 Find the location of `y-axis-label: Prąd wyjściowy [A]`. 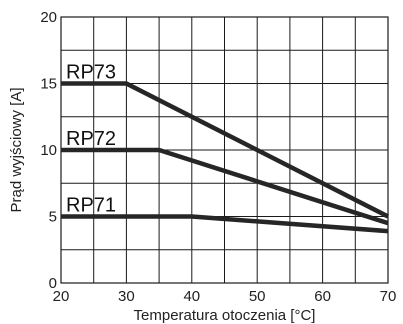

y-axis-label: Prąd wyjściowy [A] is located at coordinates (16, 149).